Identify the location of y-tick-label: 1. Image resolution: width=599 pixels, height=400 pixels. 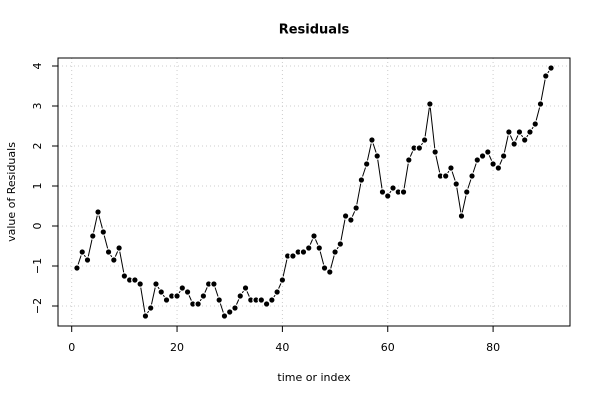
(37, 186).